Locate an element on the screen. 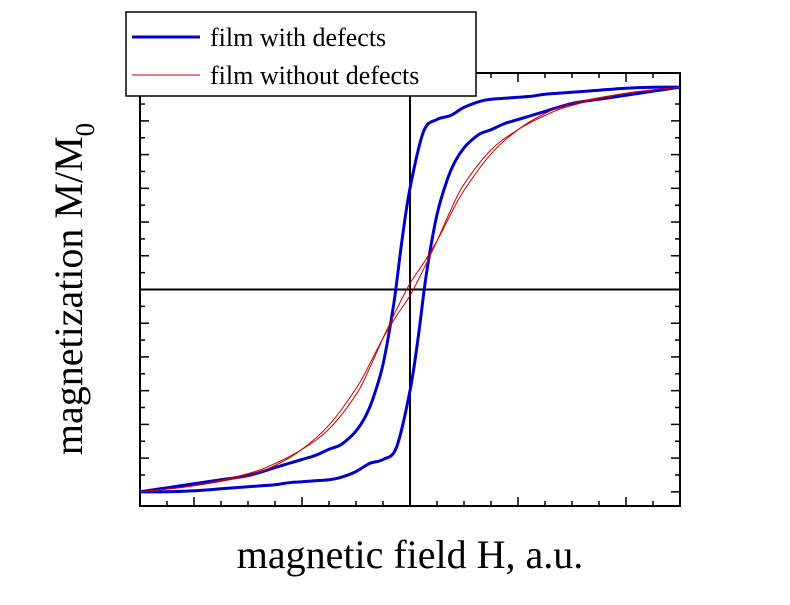 The width and height of the screenshot is (790, 605). legend-label-film-without-defects: film without defects is located at coordinates (314, 75).